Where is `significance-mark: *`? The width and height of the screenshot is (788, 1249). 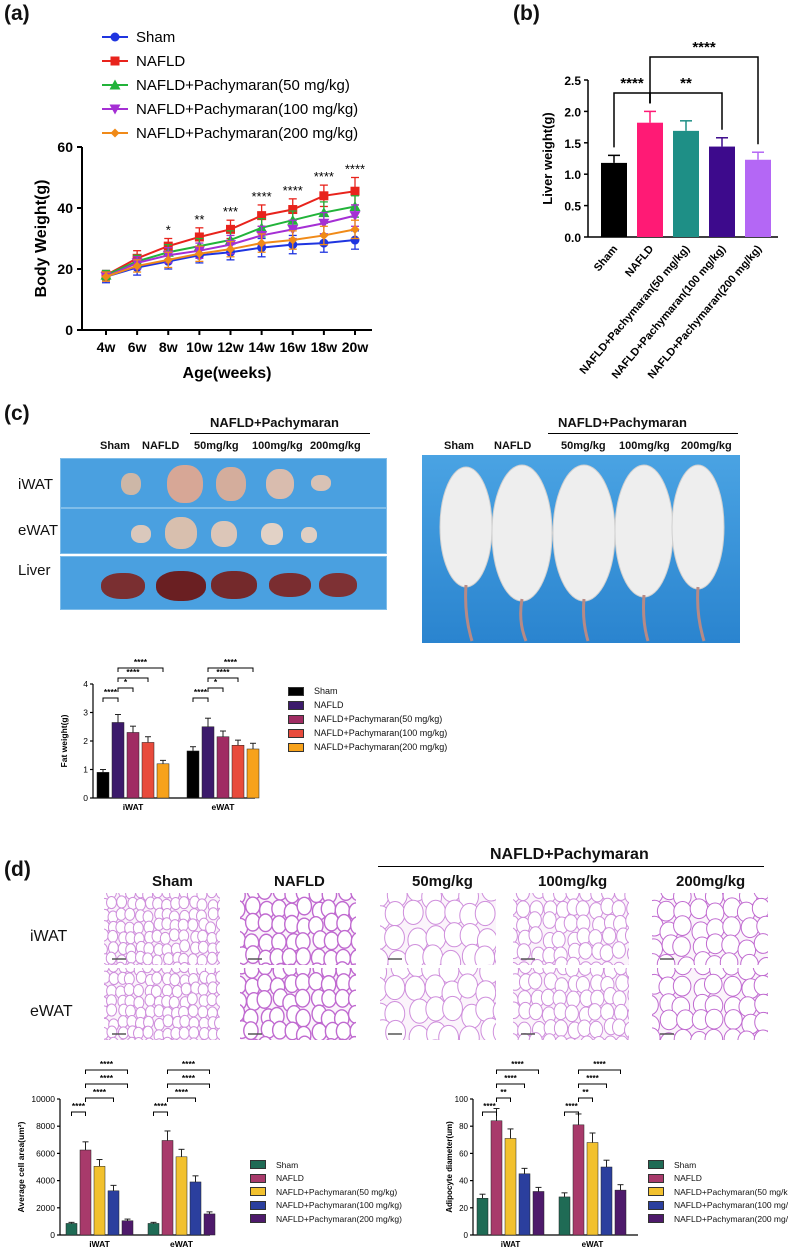
significance-mark: * is located at coordinates (168, 230).